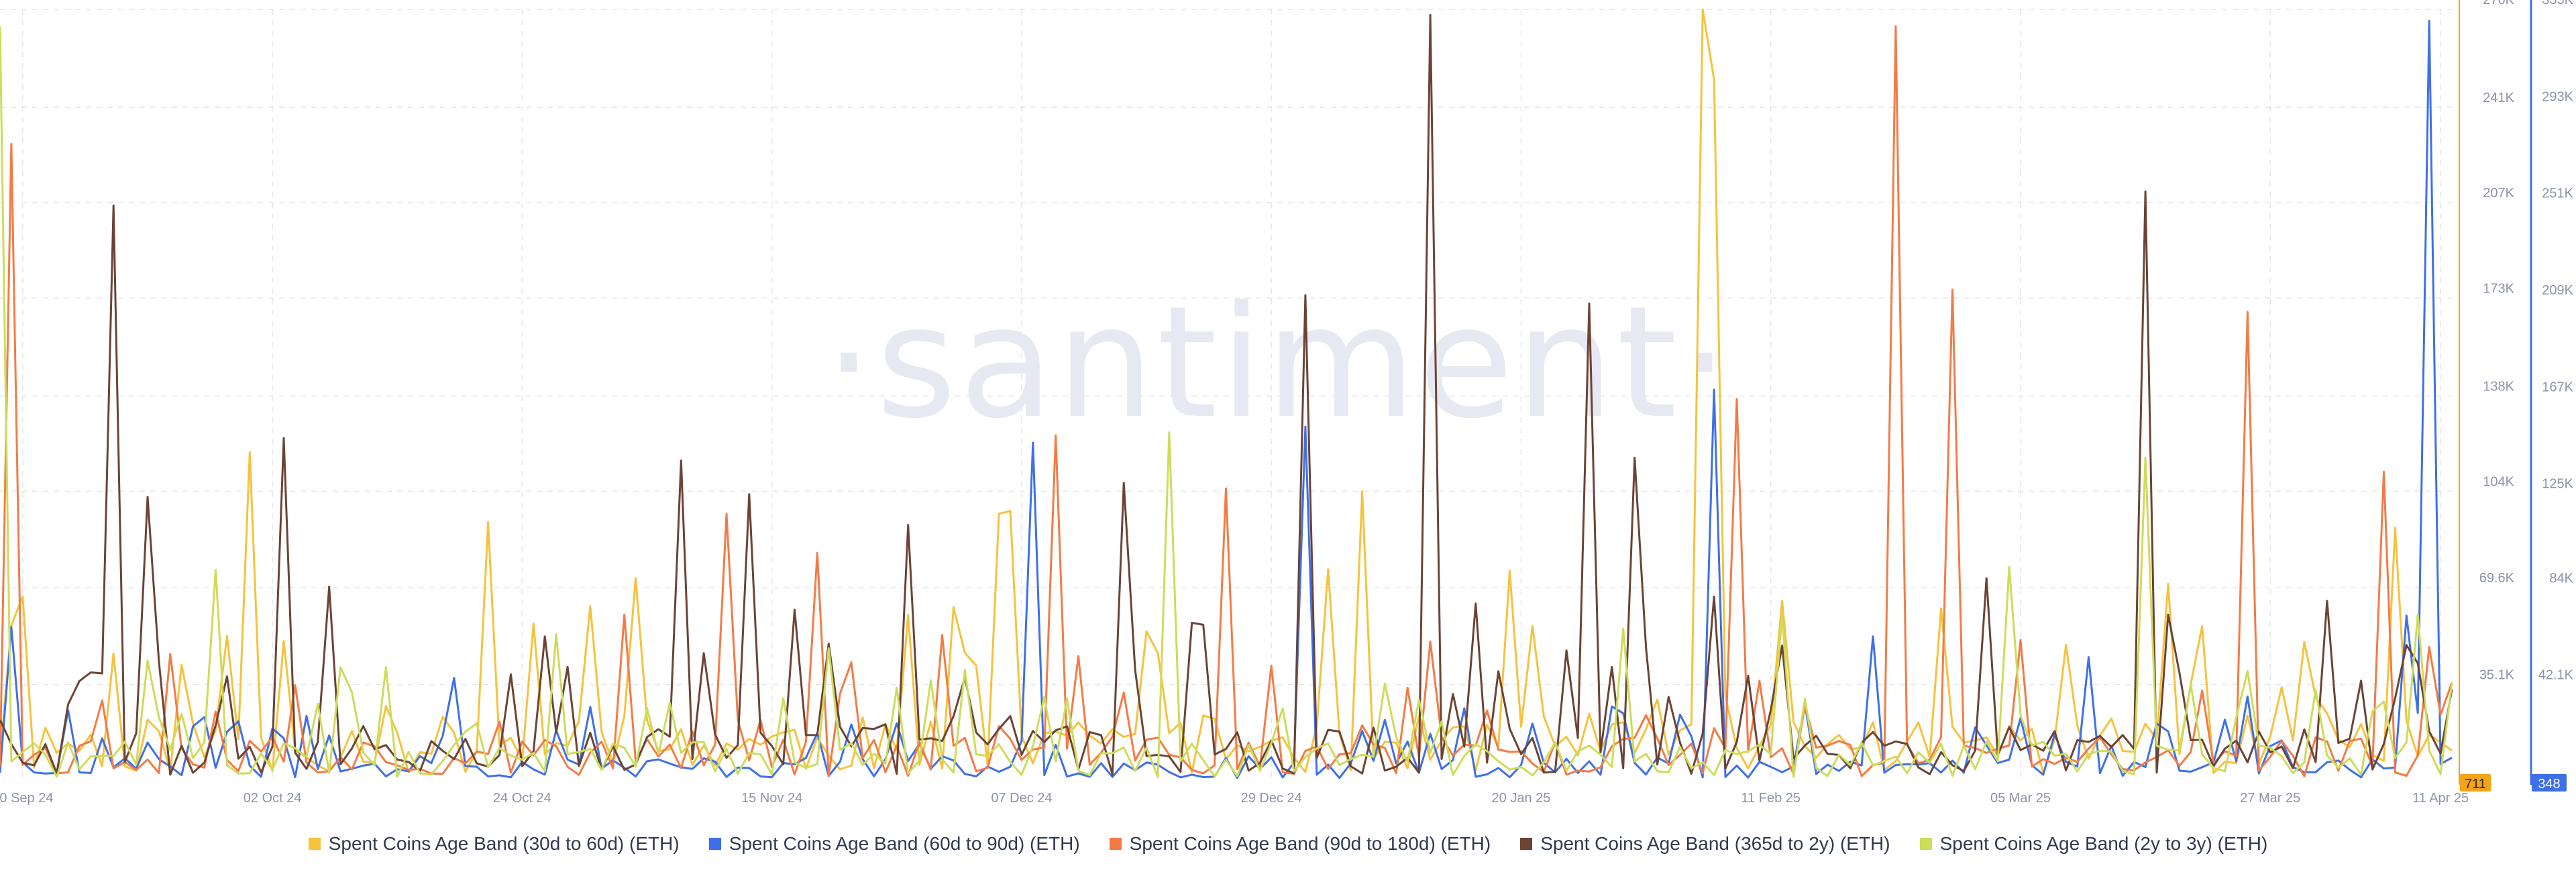 The image size is (2576, 872). Describe the element at coordinates (2557, 484) in the screenshot. I see `right-axis-tick-label: 125K` at that location.